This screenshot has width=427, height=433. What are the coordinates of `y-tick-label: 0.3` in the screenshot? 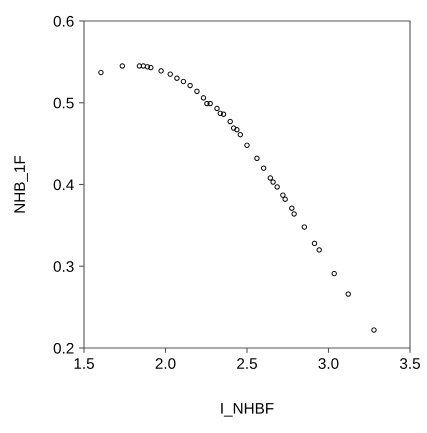 It's located at (64, 266).